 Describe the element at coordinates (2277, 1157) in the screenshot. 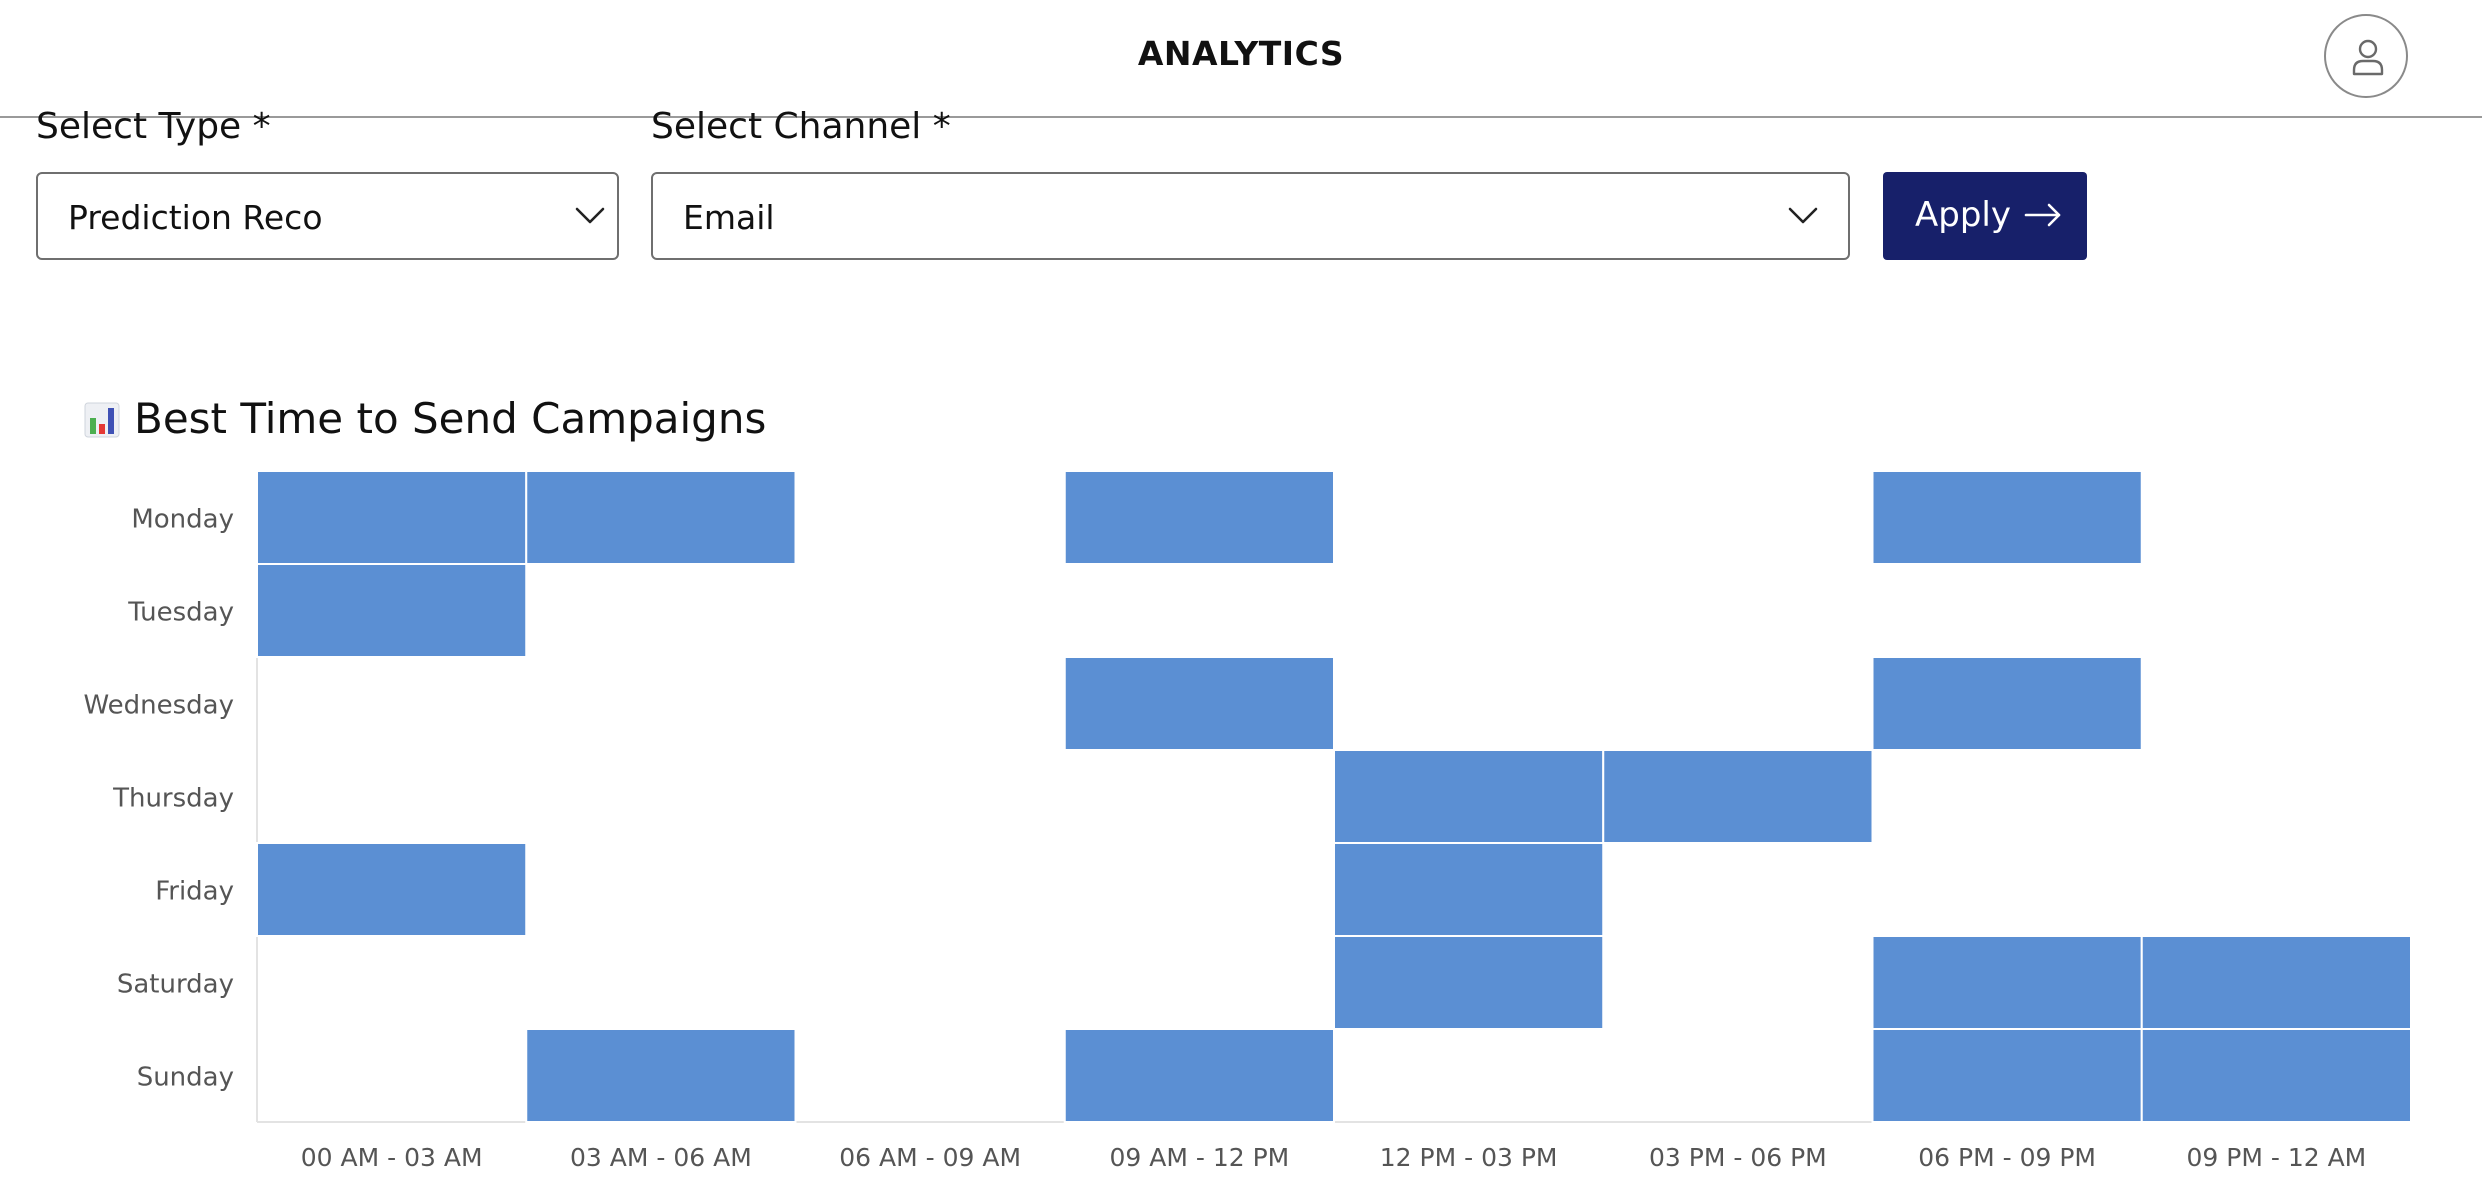

I see `time-slot-label: 09 PM - 12 AM` at that location.